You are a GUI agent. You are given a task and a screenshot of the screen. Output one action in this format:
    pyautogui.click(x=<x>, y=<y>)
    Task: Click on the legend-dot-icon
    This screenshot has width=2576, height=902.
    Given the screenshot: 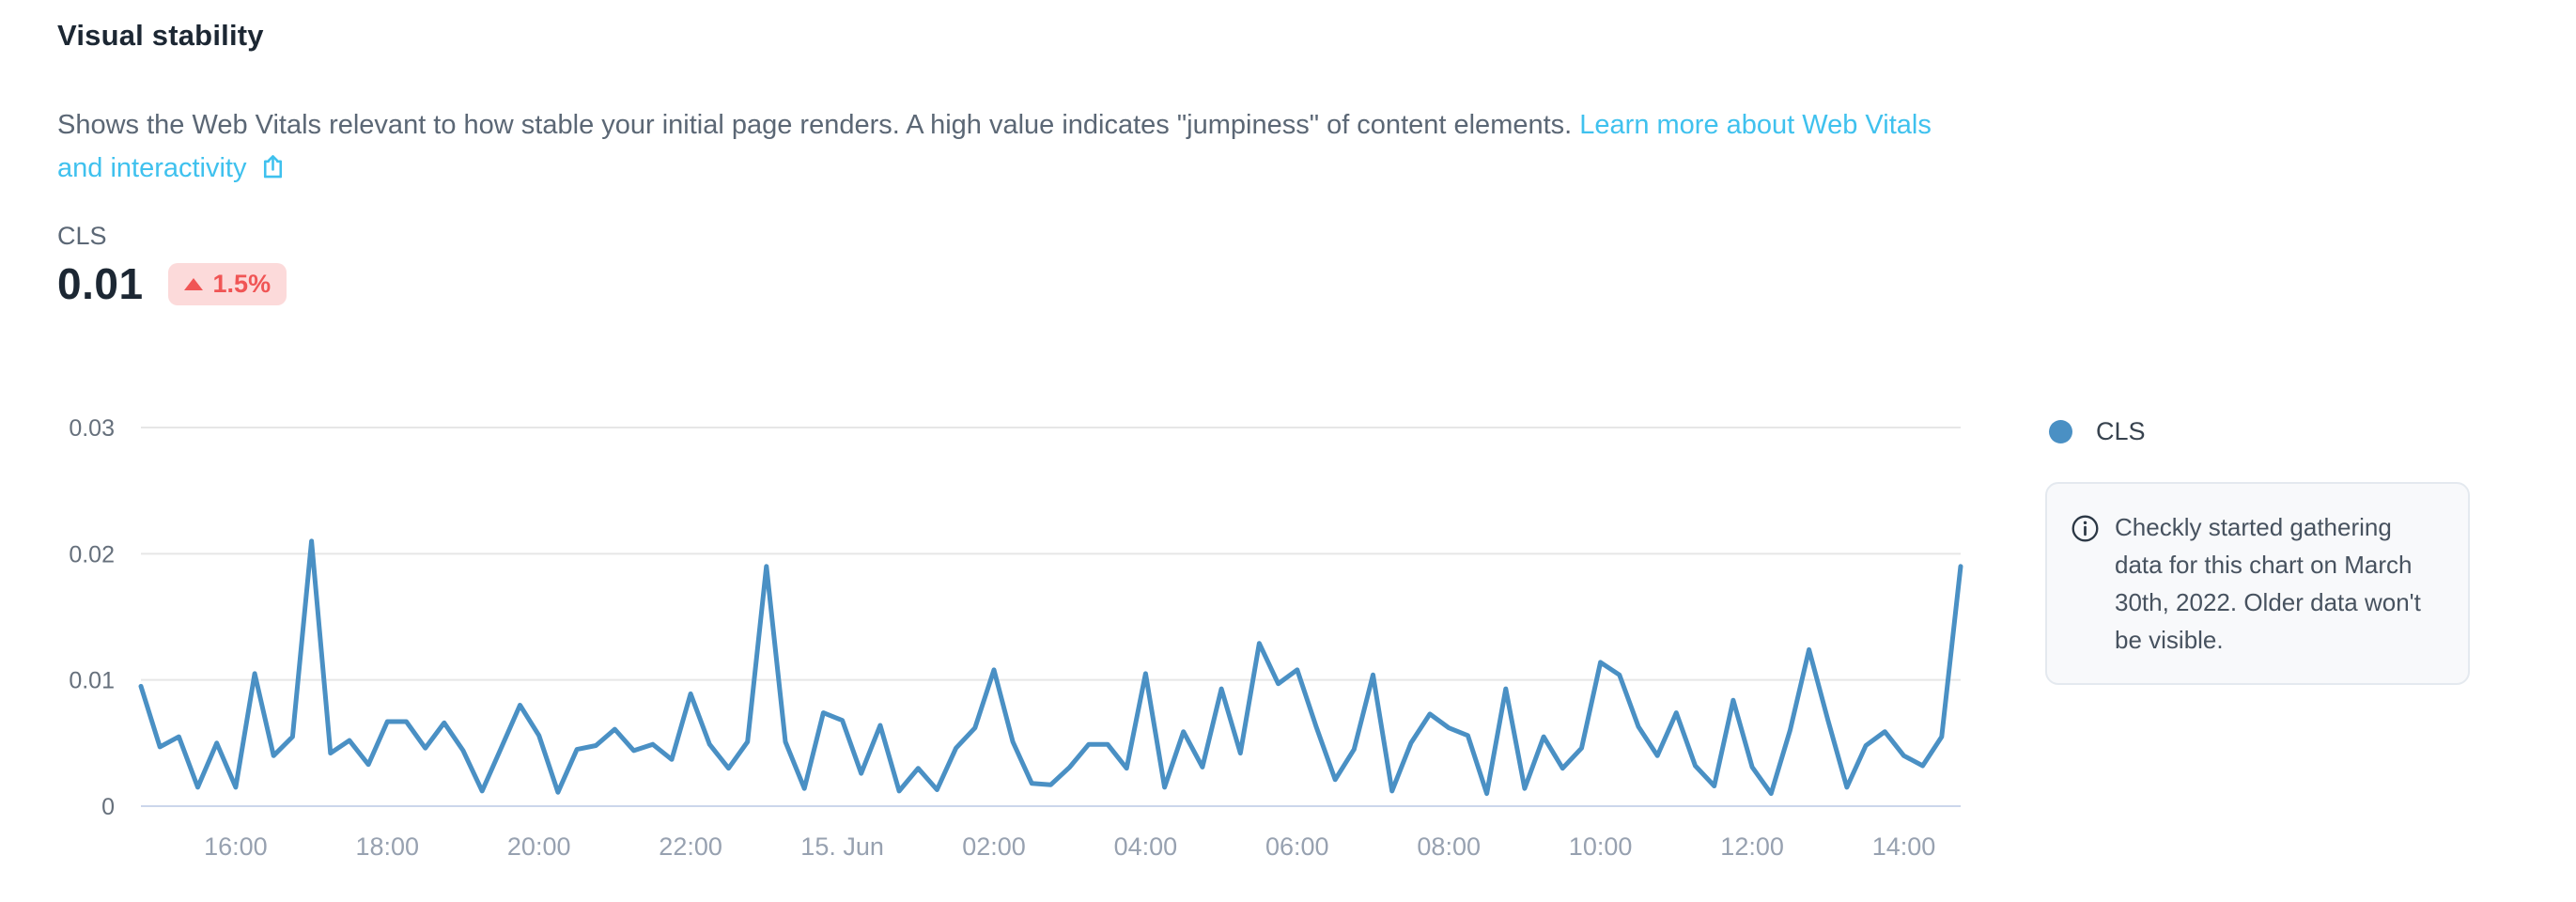 What is the action you would take?
    pyautogui.click(x=2060, y=431)
    